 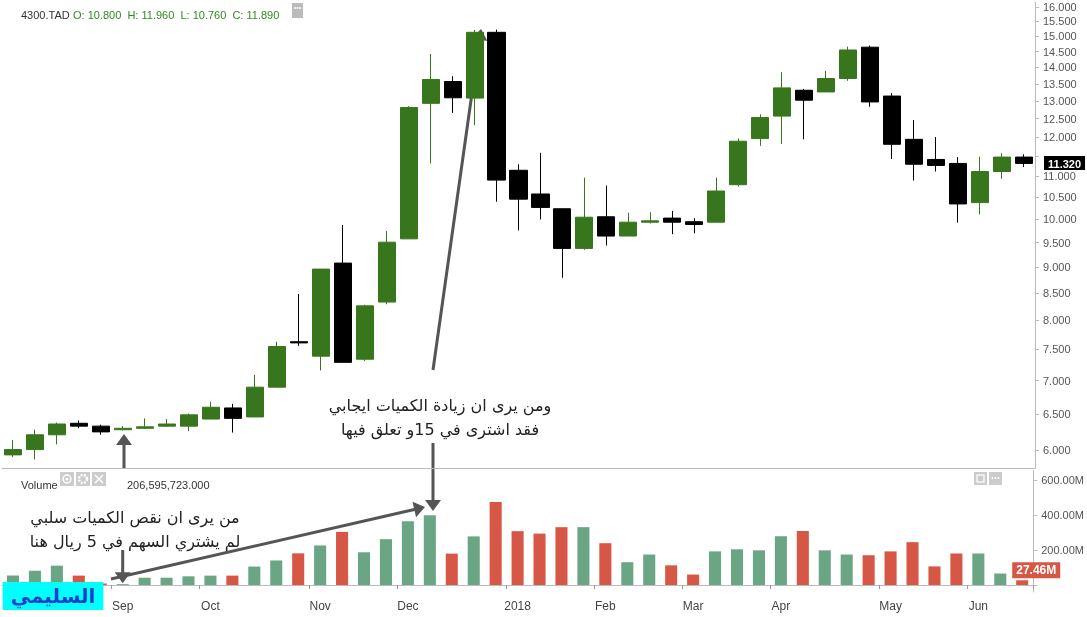 I want to click on y-tick-label: 6.000, so click(x=1057, y=450).